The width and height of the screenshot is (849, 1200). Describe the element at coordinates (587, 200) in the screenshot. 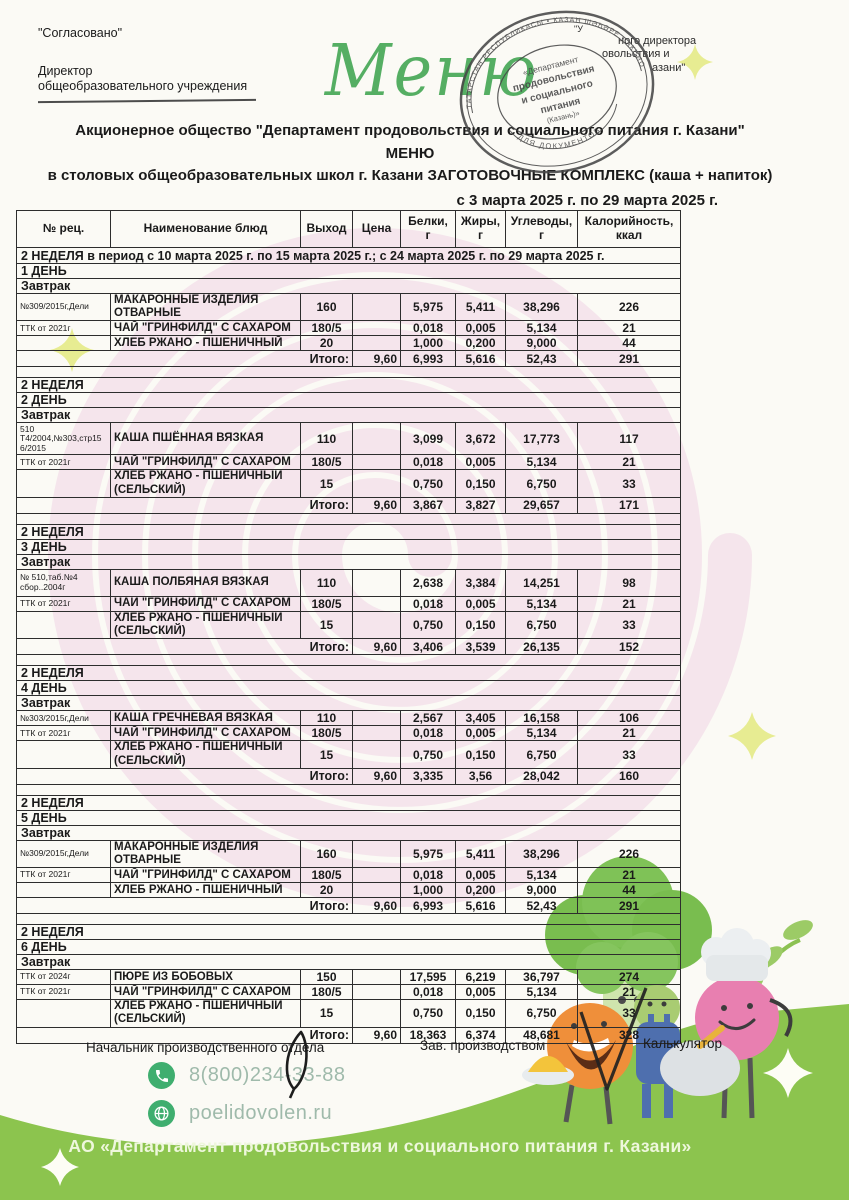

I see `menu-period: с 3 марта 2025 г. по 29 марта 2025 г.` at that location.